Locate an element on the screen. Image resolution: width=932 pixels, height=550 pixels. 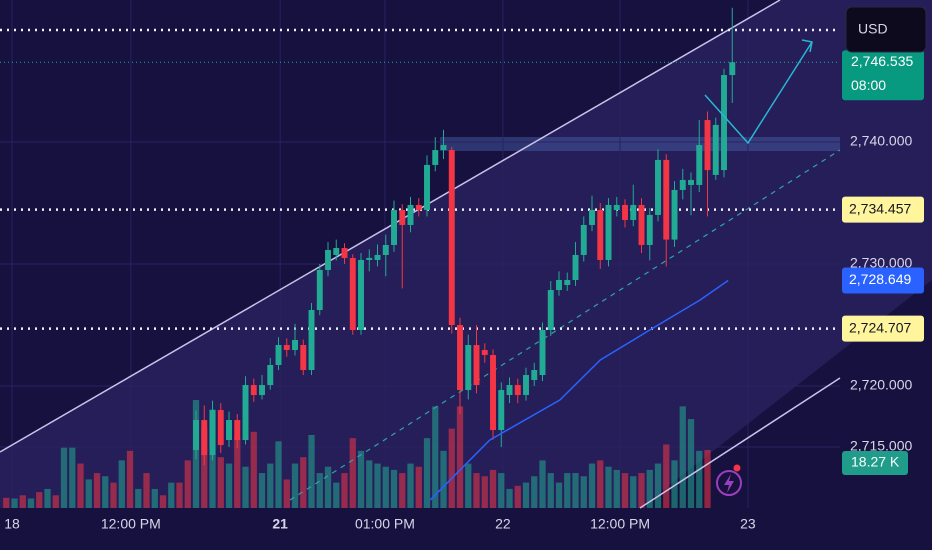
alert-icon is located at coordinates (729, 483).